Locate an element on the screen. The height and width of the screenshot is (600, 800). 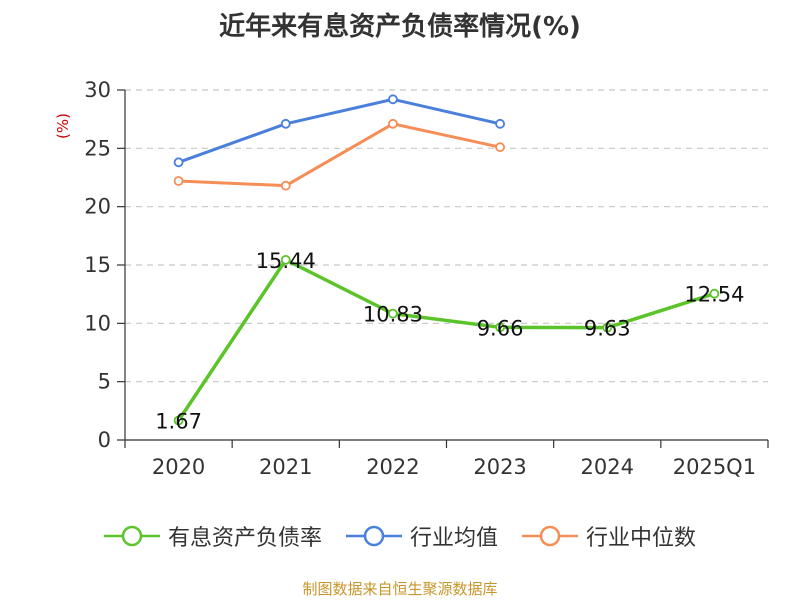
data-label: 9.66 is located at coordinates (500, 328).